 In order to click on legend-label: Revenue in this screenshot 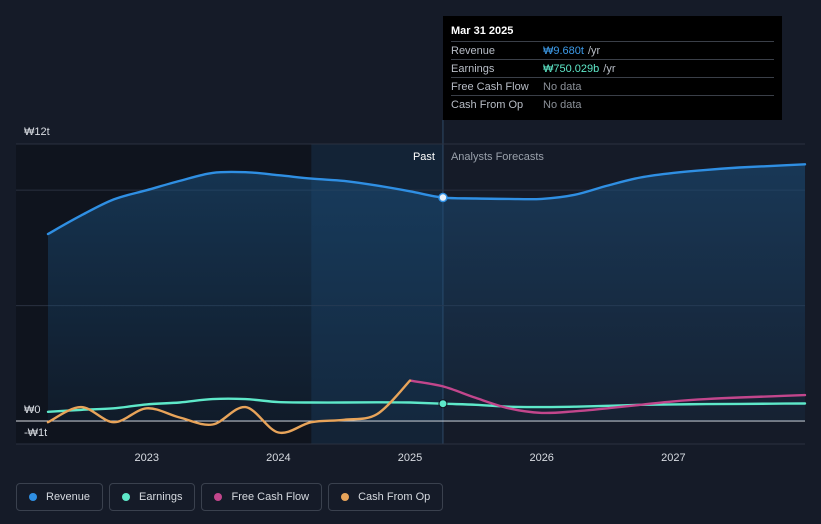, I will do `click(68, 497)`.